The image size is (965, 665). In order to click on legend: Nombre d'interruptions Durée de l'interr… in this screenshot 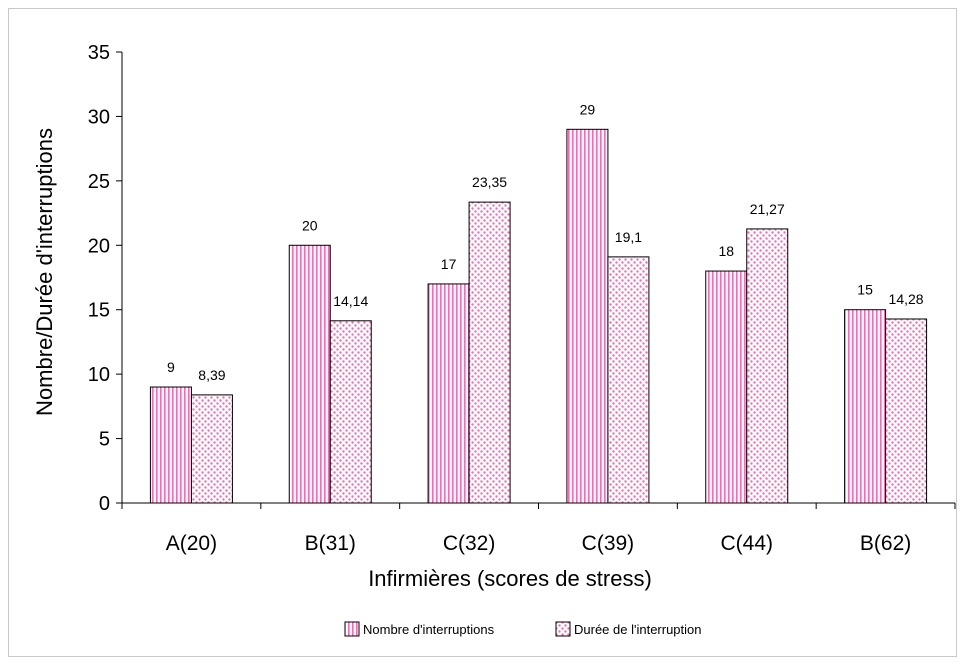, I will do `click(523, 629)`.